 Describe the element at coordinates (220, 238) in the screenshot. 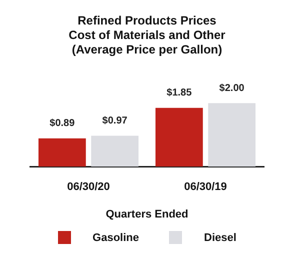

I see `legend-label: Diesel` at that location.